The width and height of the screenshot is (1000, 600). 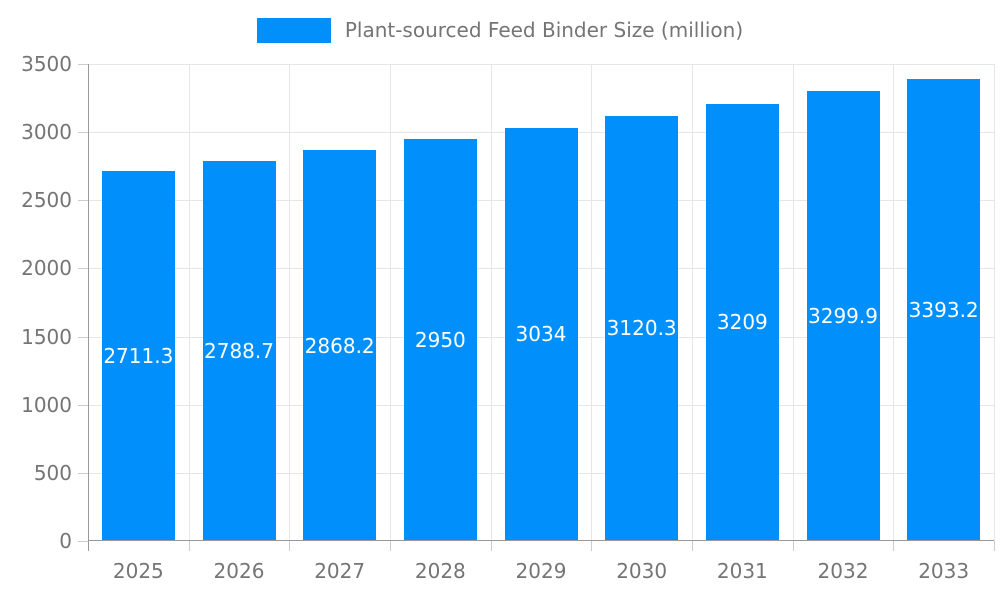 What do you see at coordinates (88, 307) in the screenshot?
I see `y-axis-line` at bounding box center [88, 307].